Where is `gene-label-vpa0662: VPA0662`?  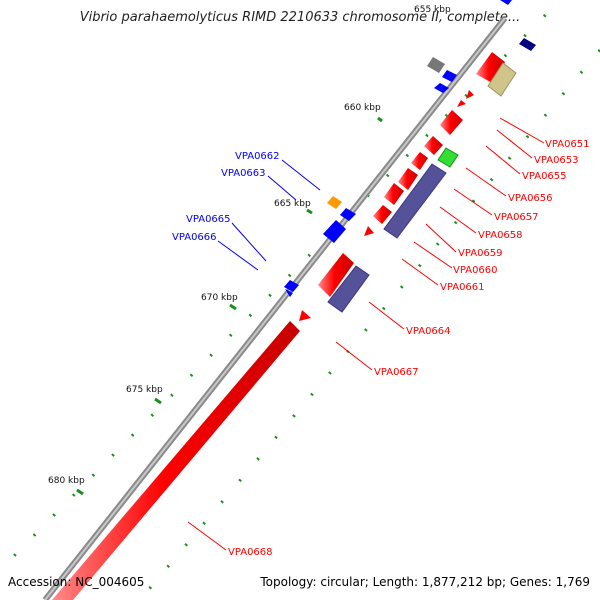 gene-label-vpa0662: VPA0662 is located at coordinates (257, 156).